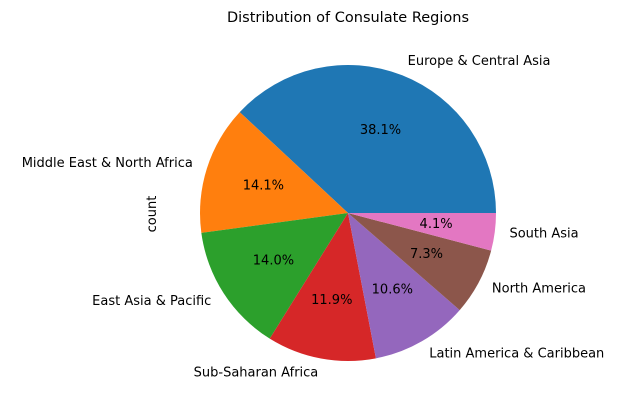 Image resolution: width=627 pixels, height=409 pixels. What do you see at coordinates (263, 186) in the screenshot?
I see `slice-percent-middle-east-and-north-africa: 14.1%` at bounding box center [263, 186].